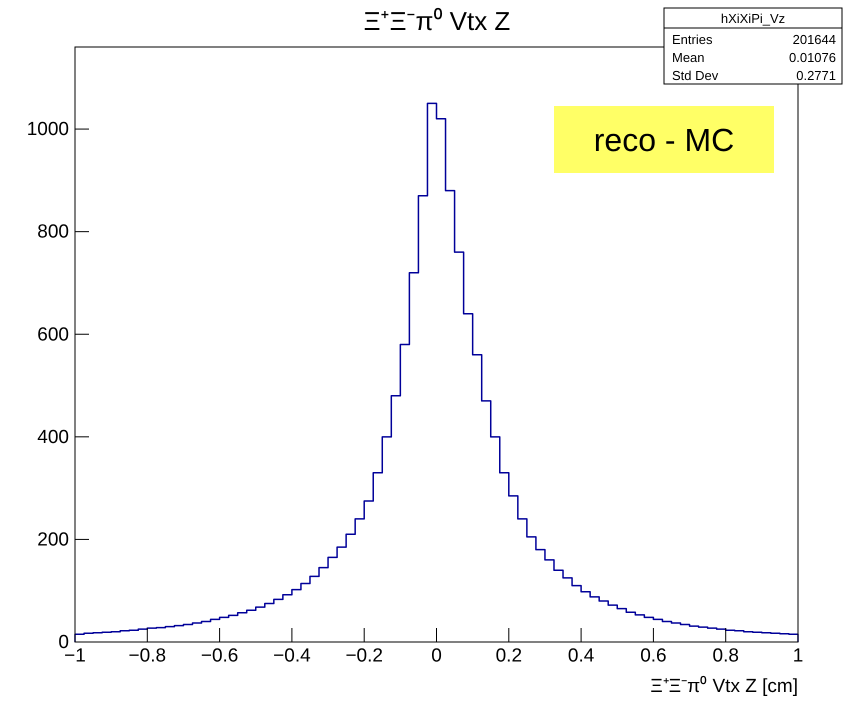 The height and width of the screenshot is (701, 845). Describe the element at coordinates (753, 18) in the screenshot. I see `text: hXiXiPi_Vz` at that location.